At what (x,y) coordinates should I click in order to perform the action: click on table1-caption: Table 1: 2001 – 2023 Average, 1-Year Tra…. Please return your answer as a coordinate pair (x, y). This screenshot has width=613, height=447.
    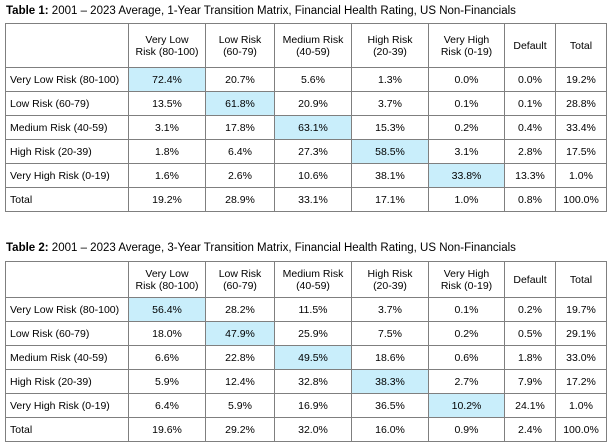
    Looking at the image, I should click on (261, 11).